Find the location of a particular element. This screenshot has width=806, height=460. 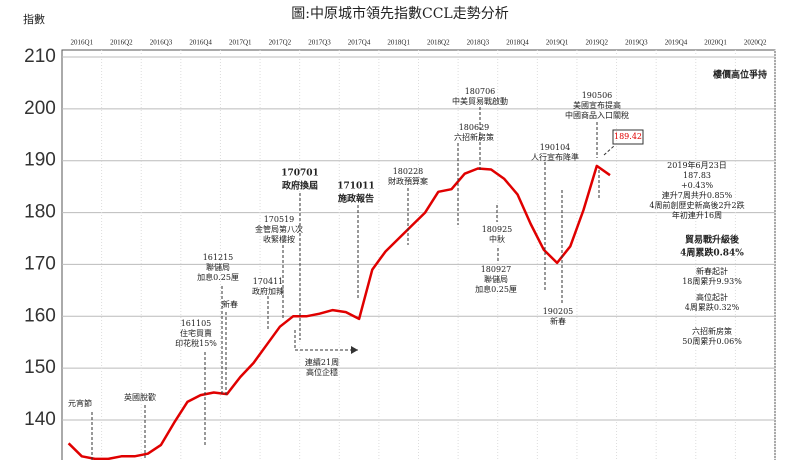

annotation: 收緊樓按 is located at coordinates (279, 239).